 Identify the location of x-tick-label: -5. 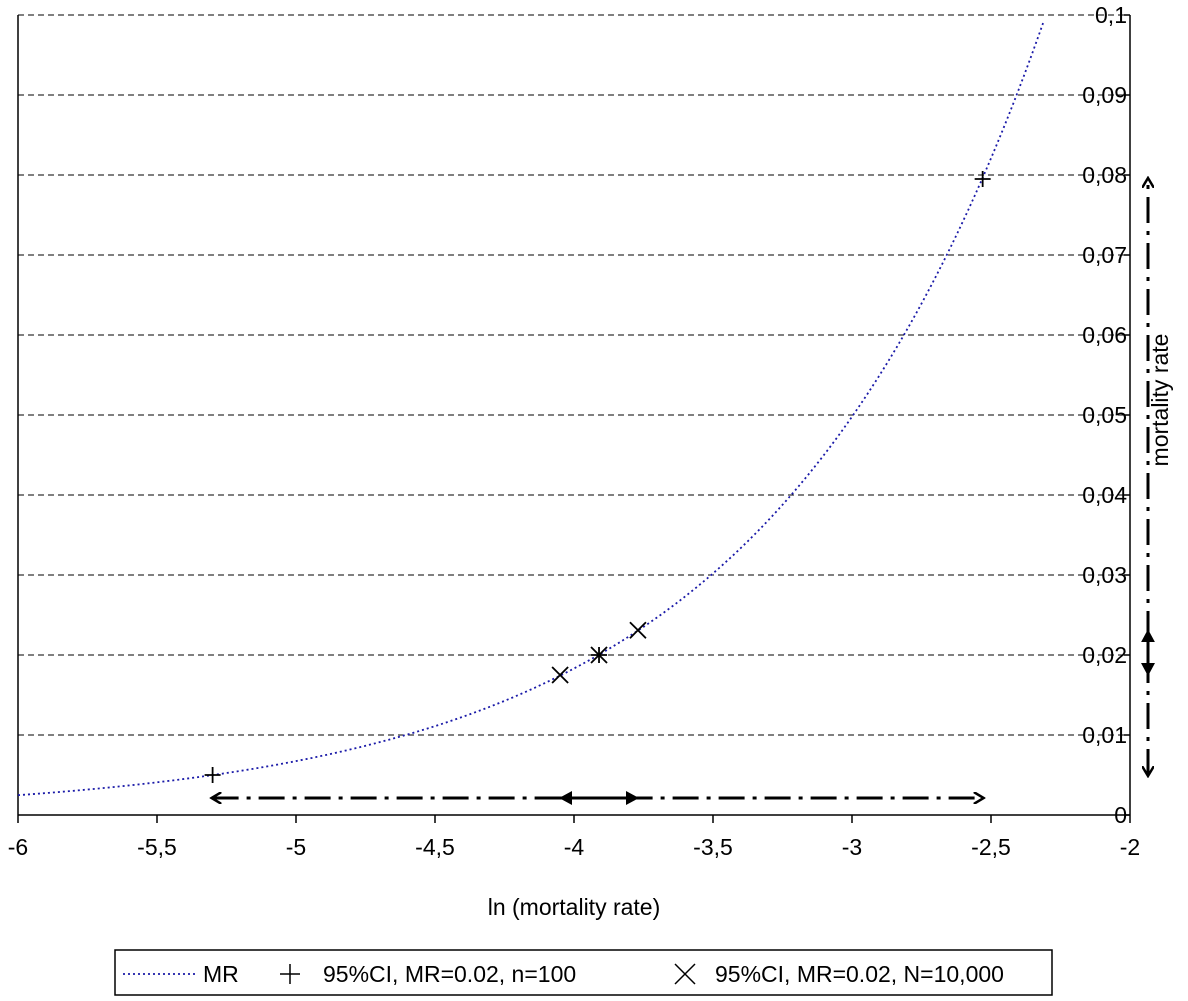
(296, 847).